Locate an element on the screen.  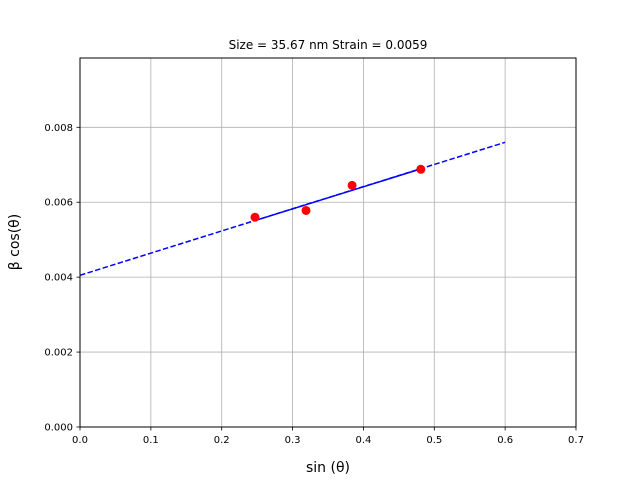
x-axis-ticks: 0.0 0.1 0.2 0.3 0.4 0.5 0.6 0.7 is located at coordinates (328, 436).